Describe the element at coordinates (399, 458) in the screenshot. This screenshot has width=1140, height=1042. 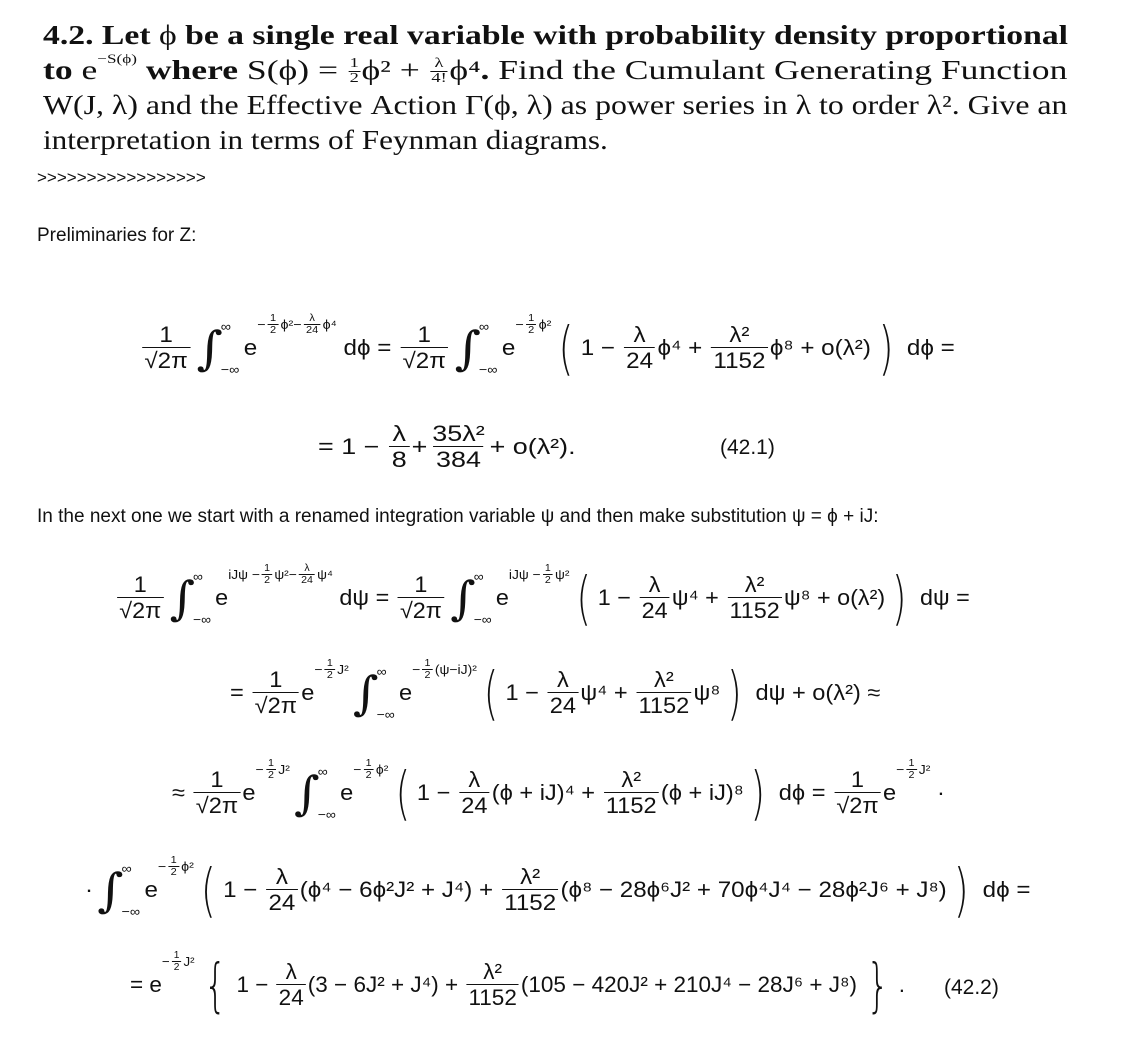
I see `denominator: 8` at that location.